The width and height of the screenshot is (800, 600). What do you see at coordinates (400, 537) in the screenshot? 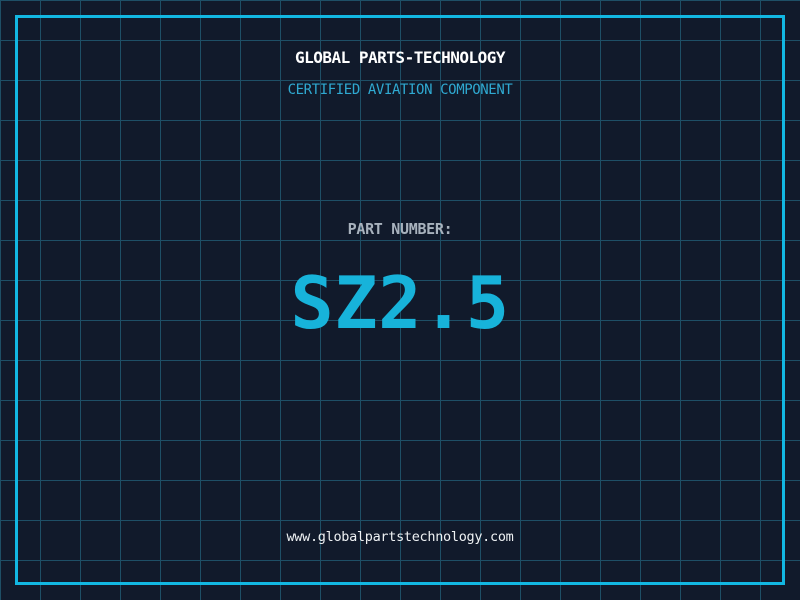
I see `website-url: www.globalpartstechnology.com` at bounding box center [400, 537].